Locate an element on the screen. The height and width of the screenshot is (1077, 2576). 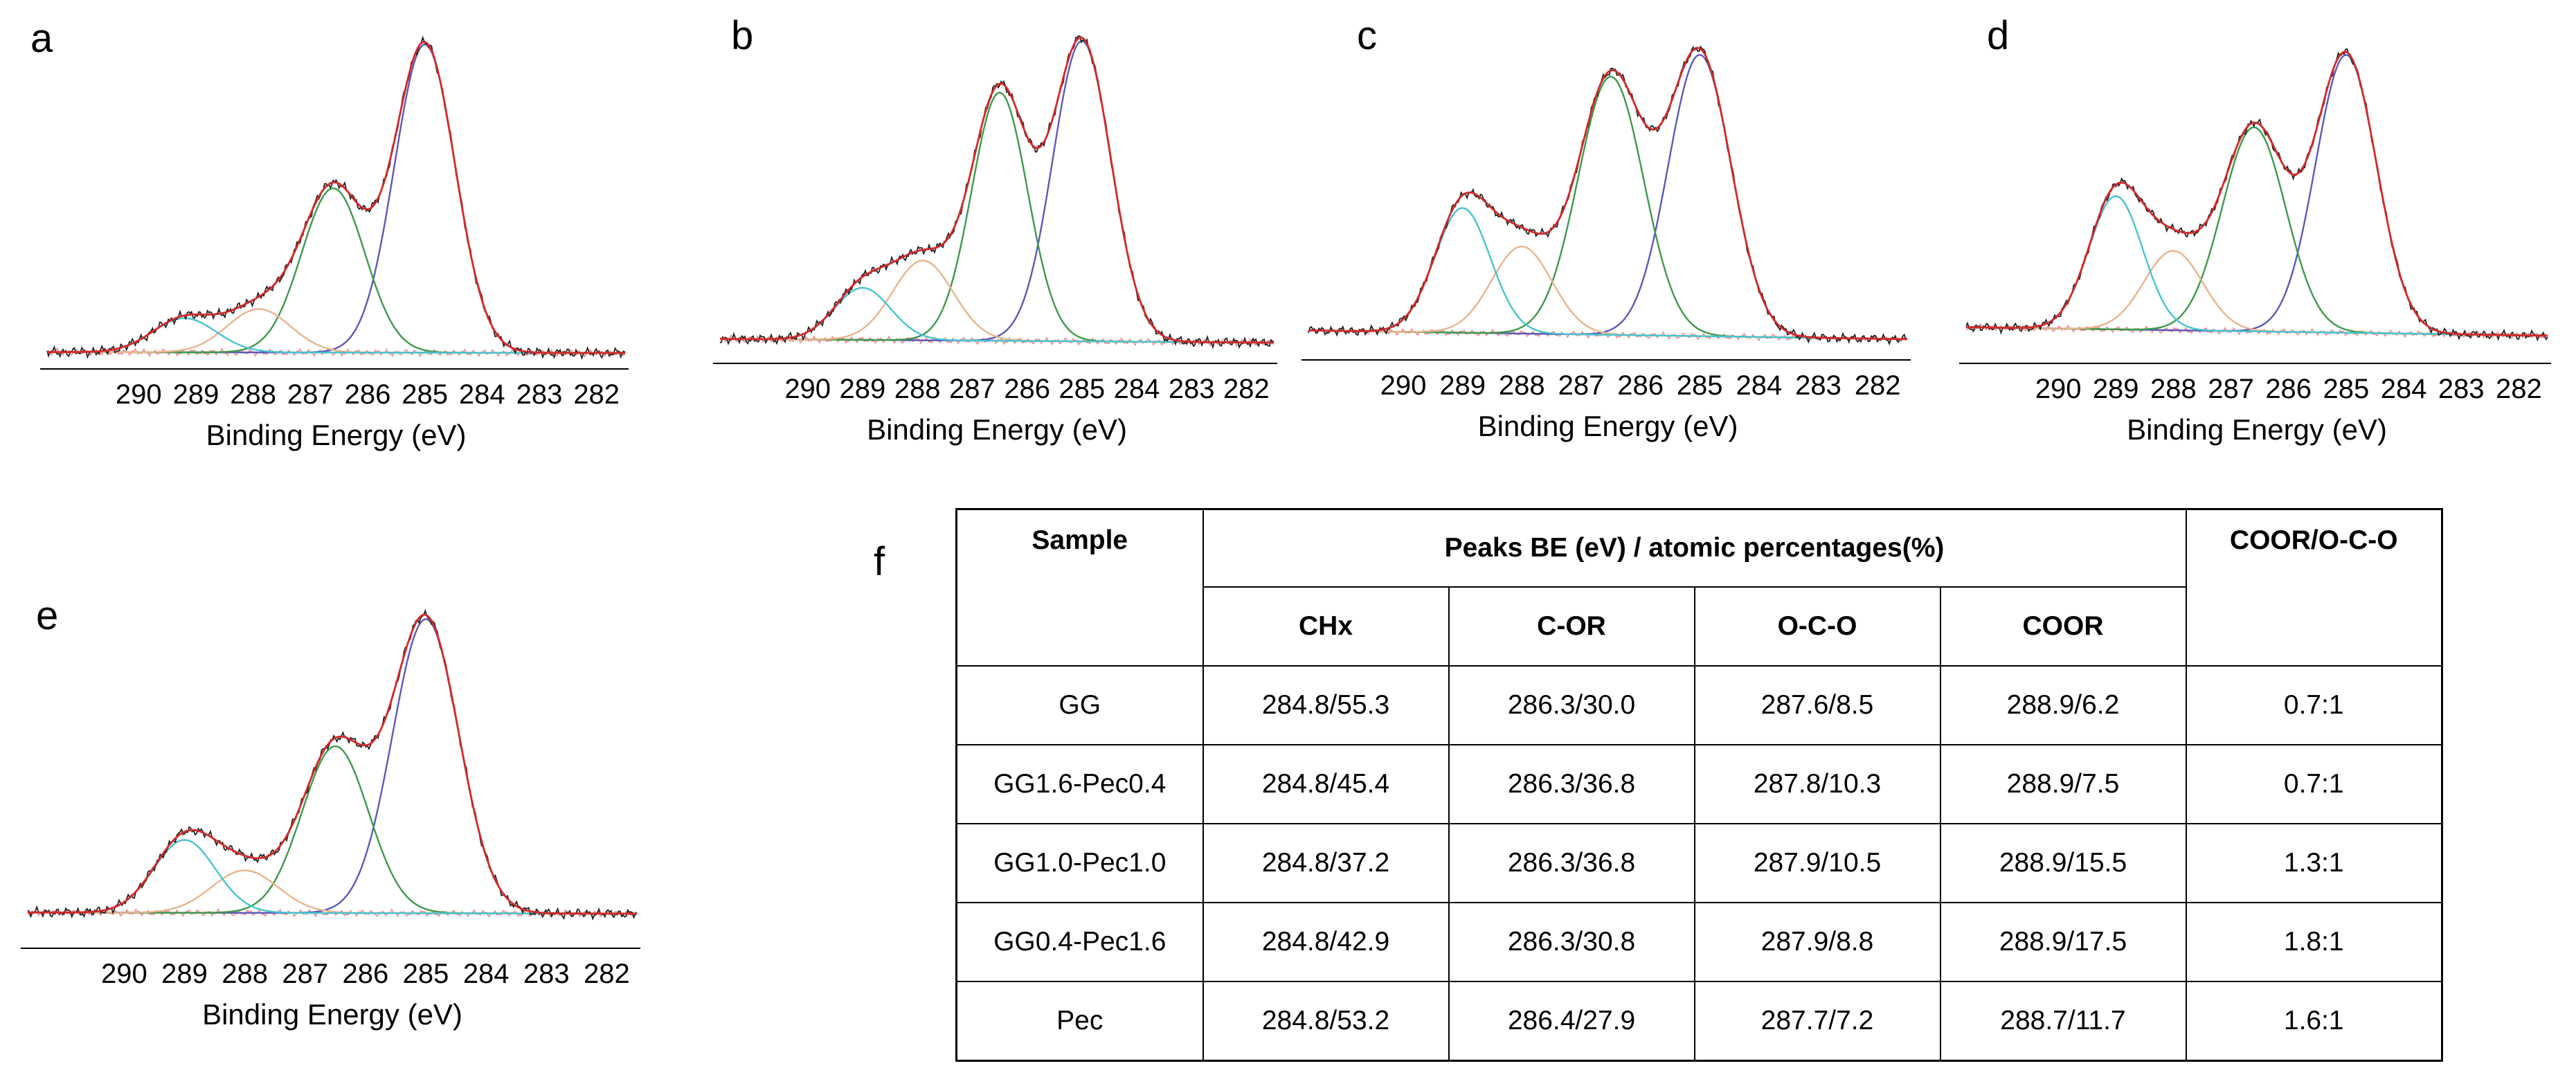
raw-data-line-b is located at coordinates (997, 192).